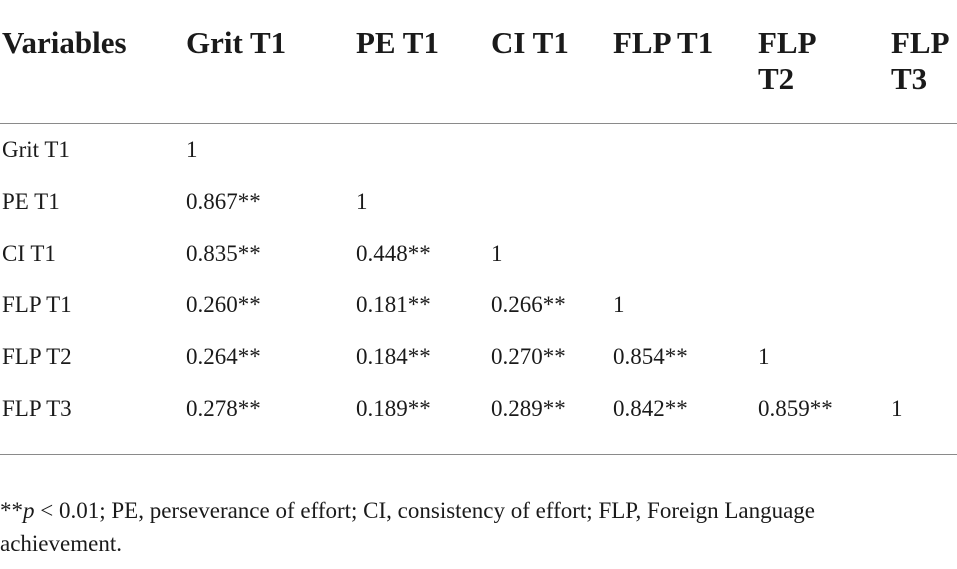 The height and width of the screenshot is (569, 957). What do you see at coordinates (528, 356) in the screenshot?
I see `table-cell: 0.270**` at bounding box center [528, 356].